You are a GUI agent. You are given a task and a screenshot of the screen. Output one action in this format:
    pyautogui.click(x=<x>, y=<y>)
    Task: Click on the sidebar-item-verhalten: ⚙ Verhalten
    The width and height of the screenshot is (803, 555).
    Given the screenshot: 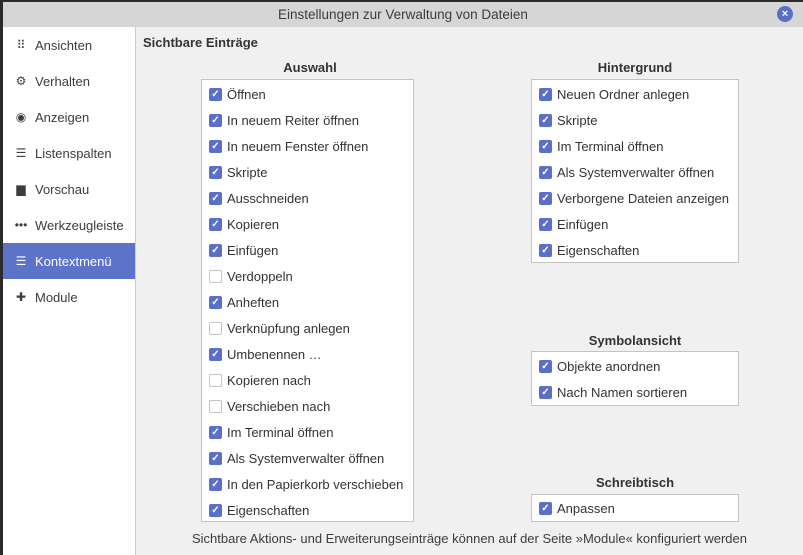 What is the action you would take?
    pyautogui.click(x=69, y=81)
    